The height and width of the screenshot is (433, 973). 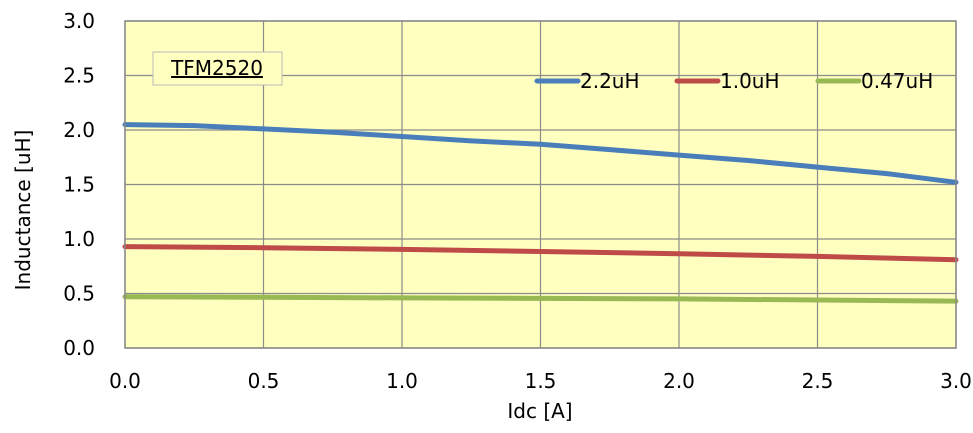 What do you see at coordinates (79, 21) in the screenshot?
I see `y-tick-label: 3.0` at bounding box center [79, 21].